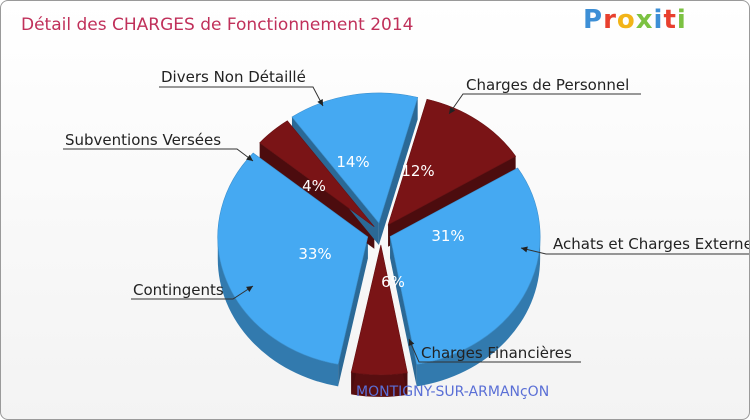 The height and width of the screenshot is (420, 750). I want to click on logo-letter: P, so click(593, 20).